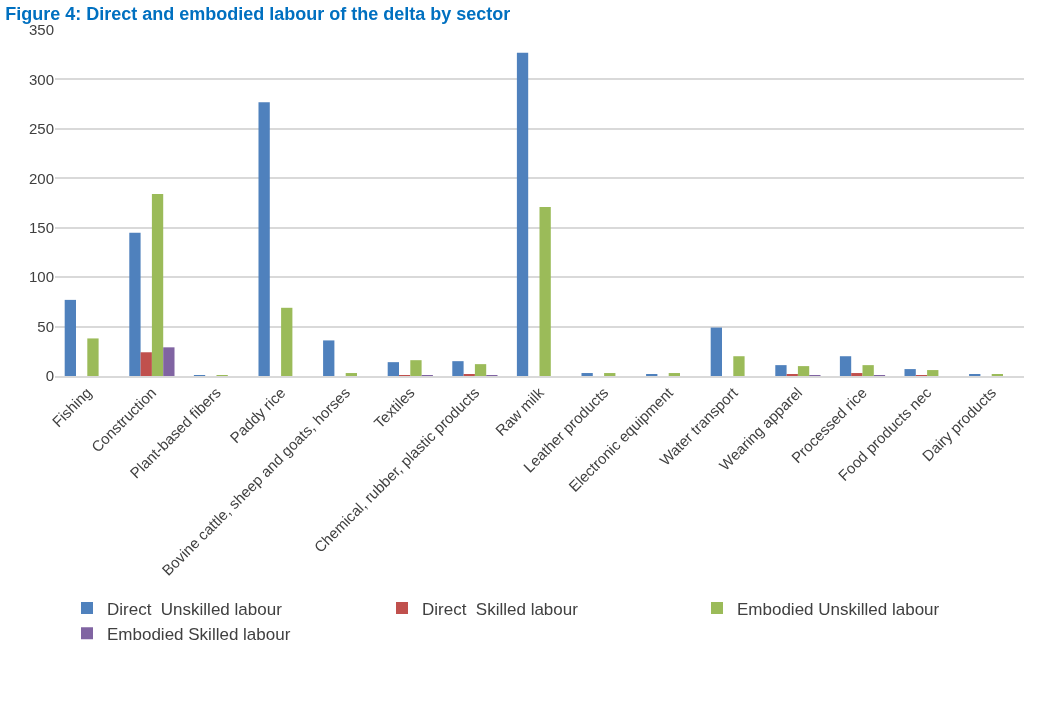 This screenshot has height=706, width=1039. Describe the element at coordinates (258, 13) in the screenshot. I see `chart-title: Figure 4: Direct and embodied labour of the delta by sector` at that location.